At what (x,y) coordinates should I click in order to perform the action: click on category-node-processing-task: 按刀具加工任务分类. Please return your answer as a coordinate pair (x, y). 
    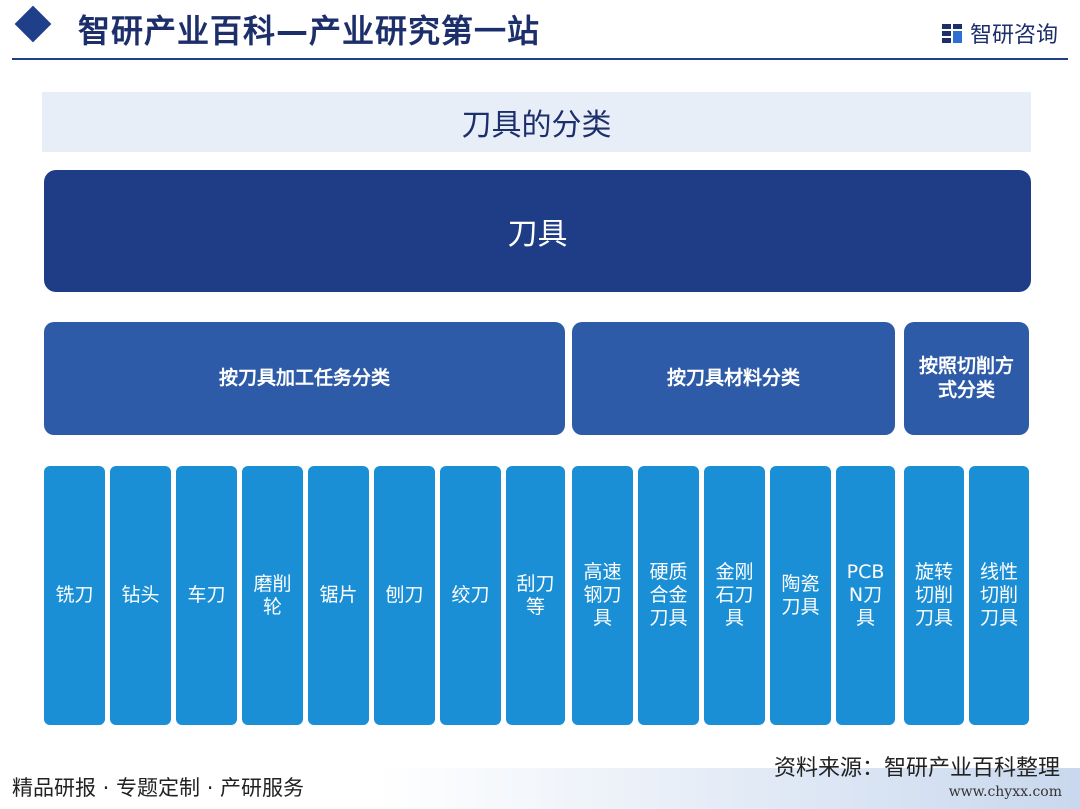
    Looking at the image, I should click on (304, 378).